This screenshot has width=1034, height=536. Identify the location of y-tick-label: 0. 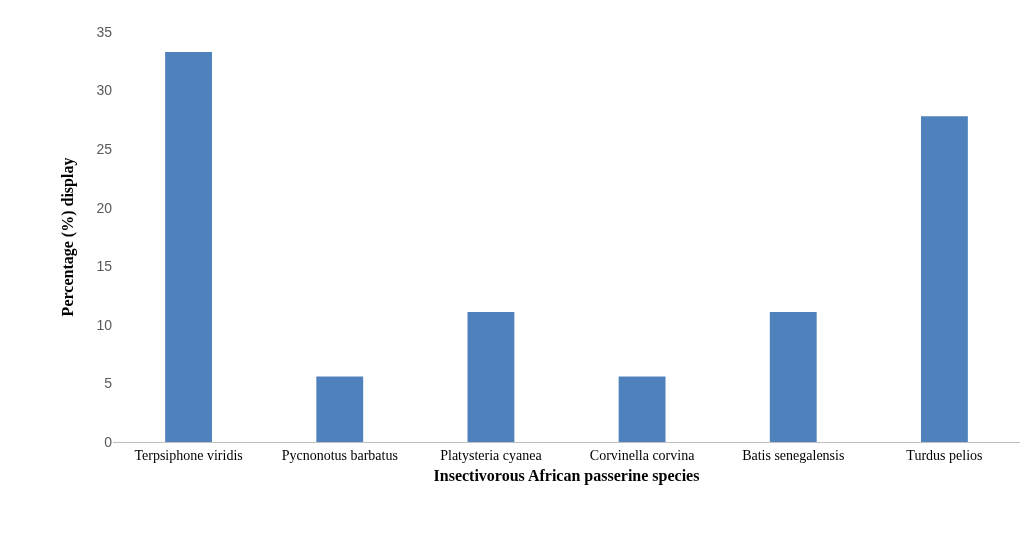
(108, 441).